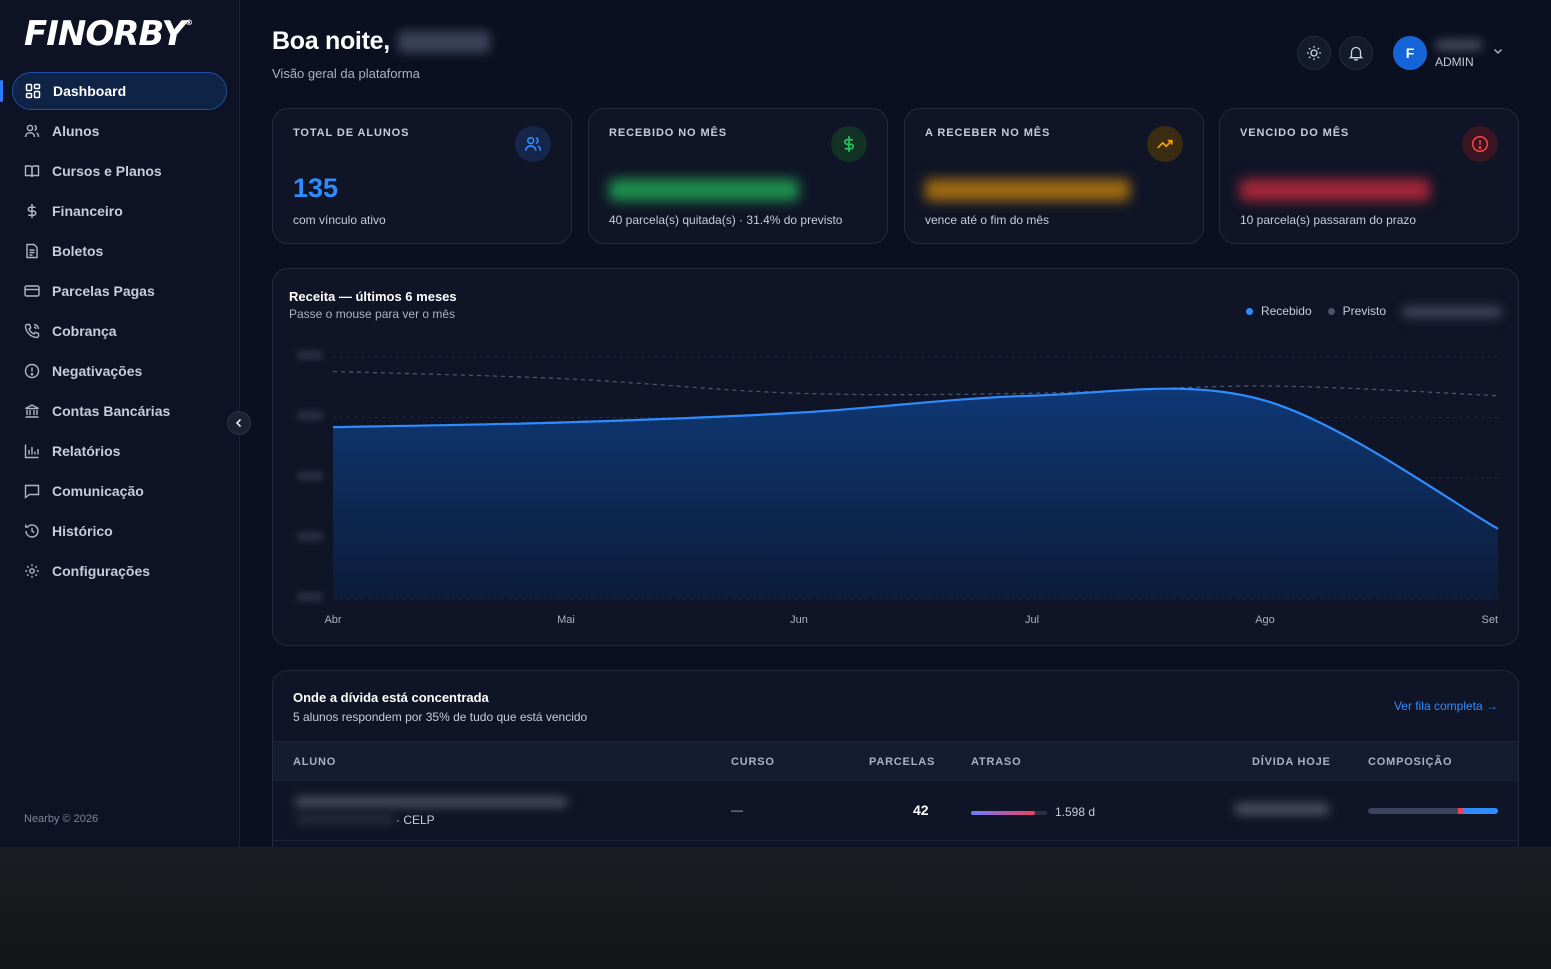 The image size is (1551, 969). What do you see at coordinates (119, 251) in the screenshot?
I see `sidebar-item-boletos: Boletos` at bounding box center [119, 251].